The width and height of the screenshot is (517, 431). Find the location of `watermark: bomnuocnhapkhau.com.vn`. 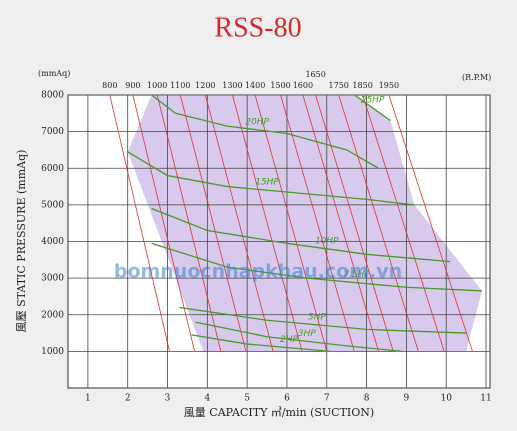

watermark: bomnuocnhapkhau.com.vn is located at coordinates (258, 272).